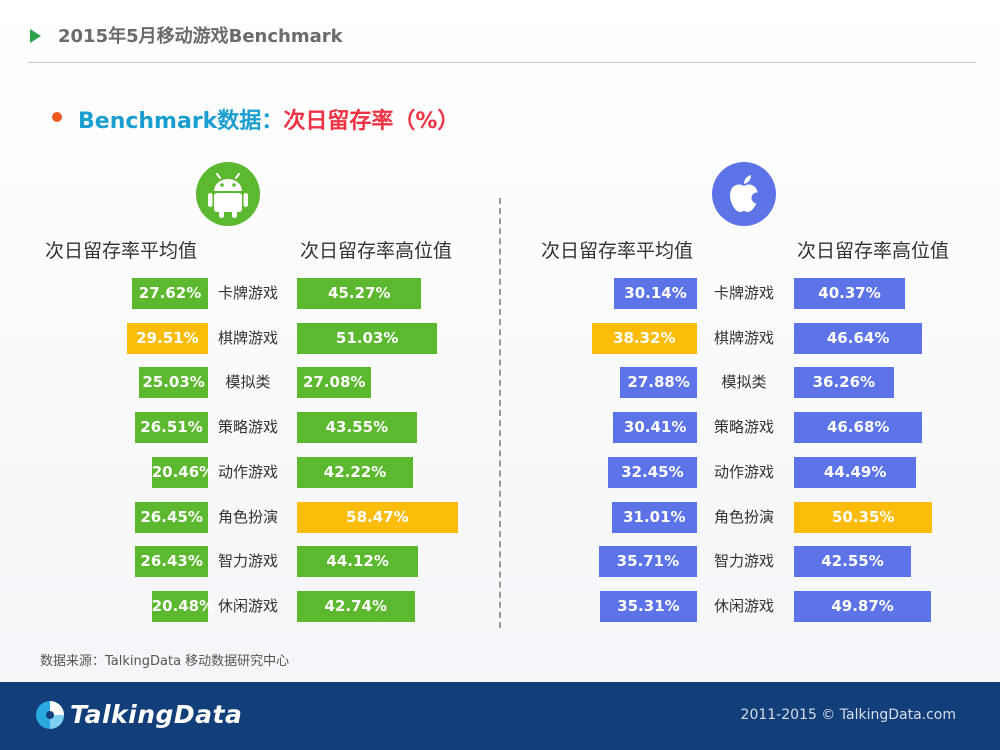  I want to click on ios-avg-header: 次日留存率平均值, so click(617, 251).